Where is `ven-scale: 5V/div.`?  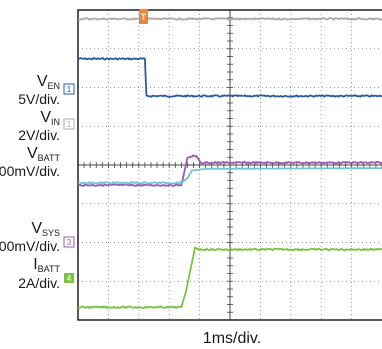 ven-scale: 5V/div. is located at coordinates (39, 99).